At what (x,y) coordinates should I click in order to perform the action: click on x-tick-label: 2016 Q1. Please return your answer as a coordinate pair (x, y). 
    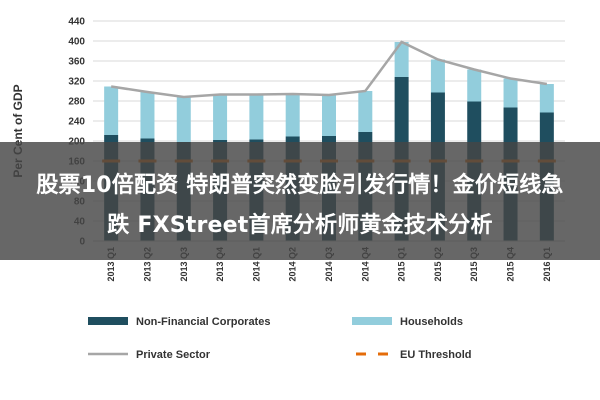
    Looking at the image, I should click on (547, 264).